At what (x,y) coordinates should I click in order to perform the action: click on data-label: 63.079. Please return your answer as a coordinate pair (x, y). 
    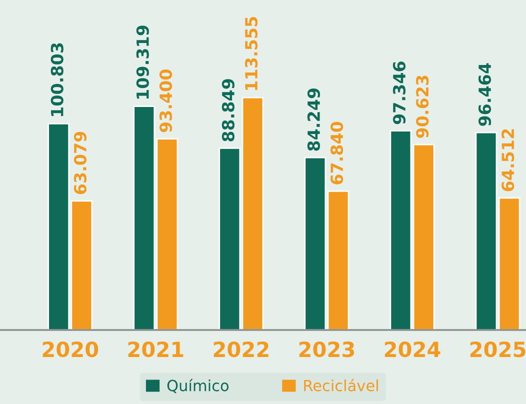
    Looking at the image, I should click on (80, 163).